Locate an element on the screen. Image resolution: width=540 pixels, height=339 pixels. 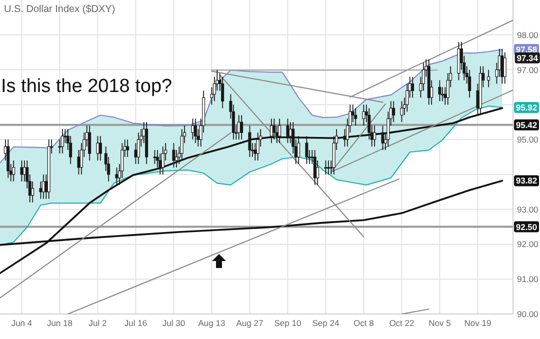
y-tick-label: 93.00 is located at coordinates (528, 209).